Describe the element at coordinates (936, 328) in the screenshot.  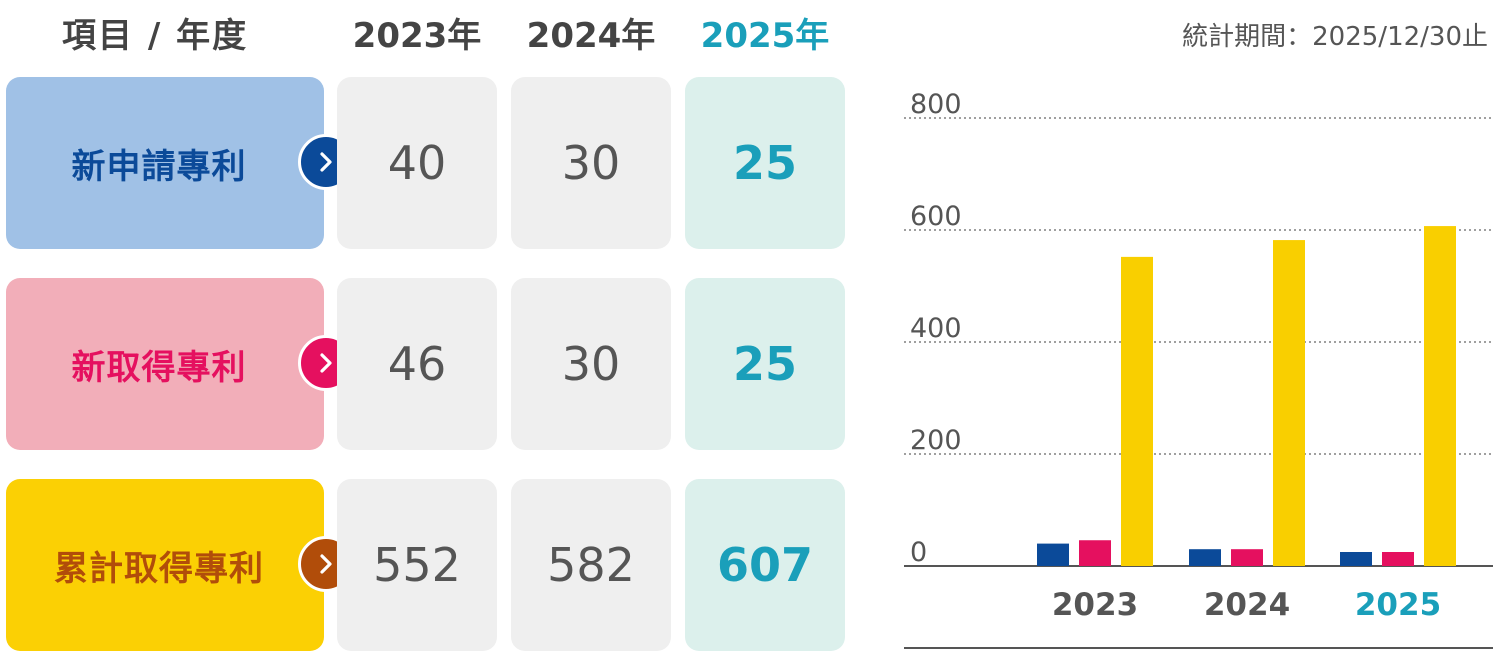
I see `y-tick-label: 400` at that location.